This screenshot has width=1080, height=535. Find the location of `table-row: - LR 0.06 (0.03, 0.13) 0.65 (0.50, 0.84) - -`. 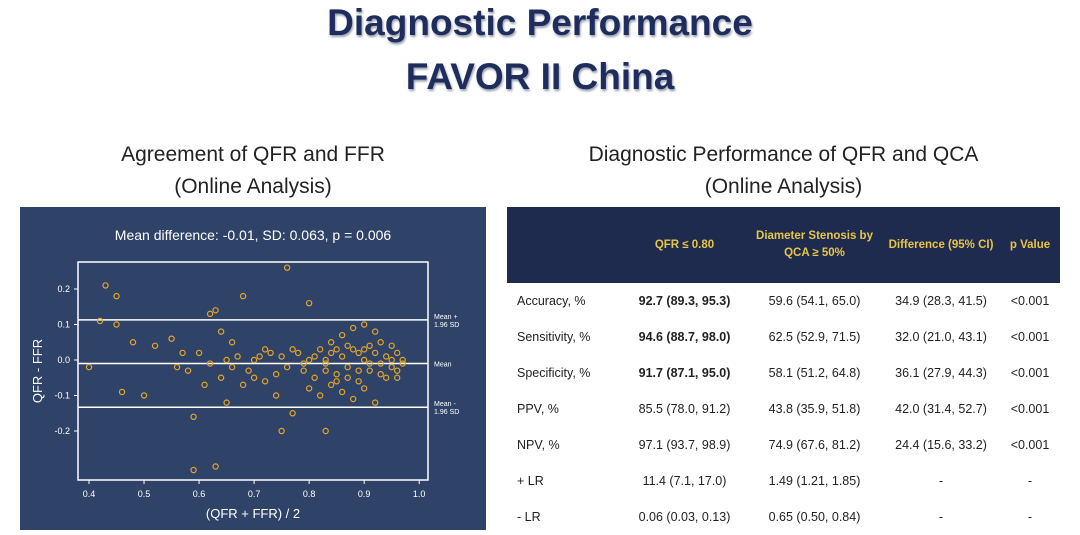

table-row: - LR 0.06 (0.03, 0.13) 0.65 (0.50, 0.84) - - is located at coordinates (783, 517).